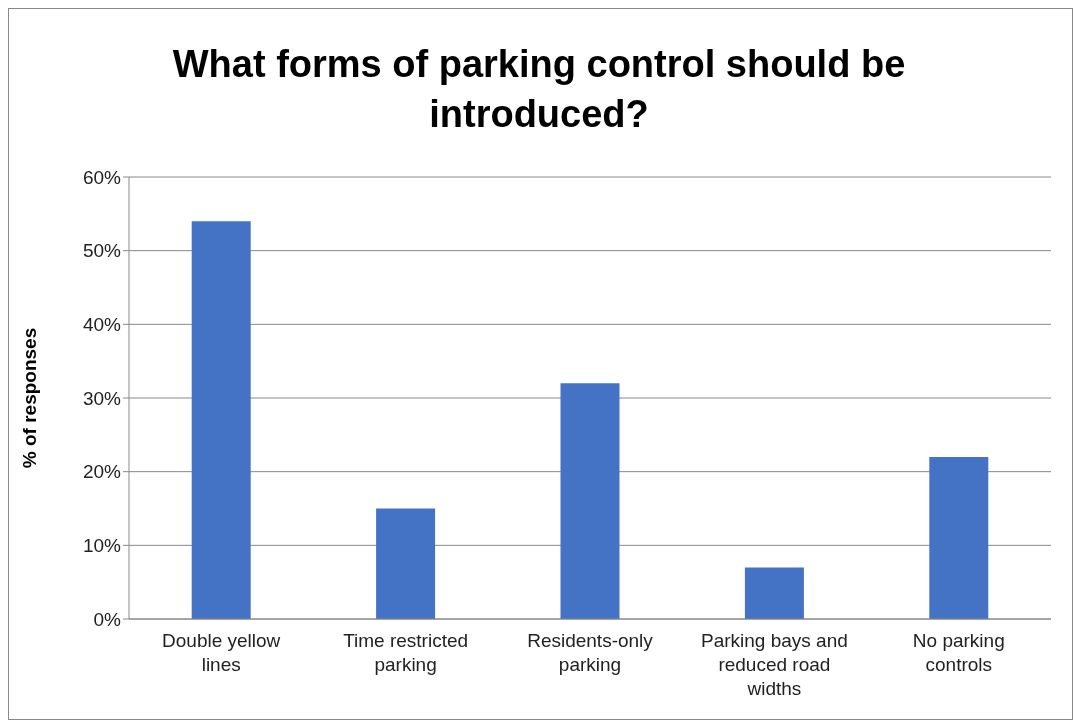 The width and height of the screenshot is (1073, 722). Describe the element at coordinates (221, 652) in the screenshot. I see `x-tick-label: Double yellow lines` at that location.